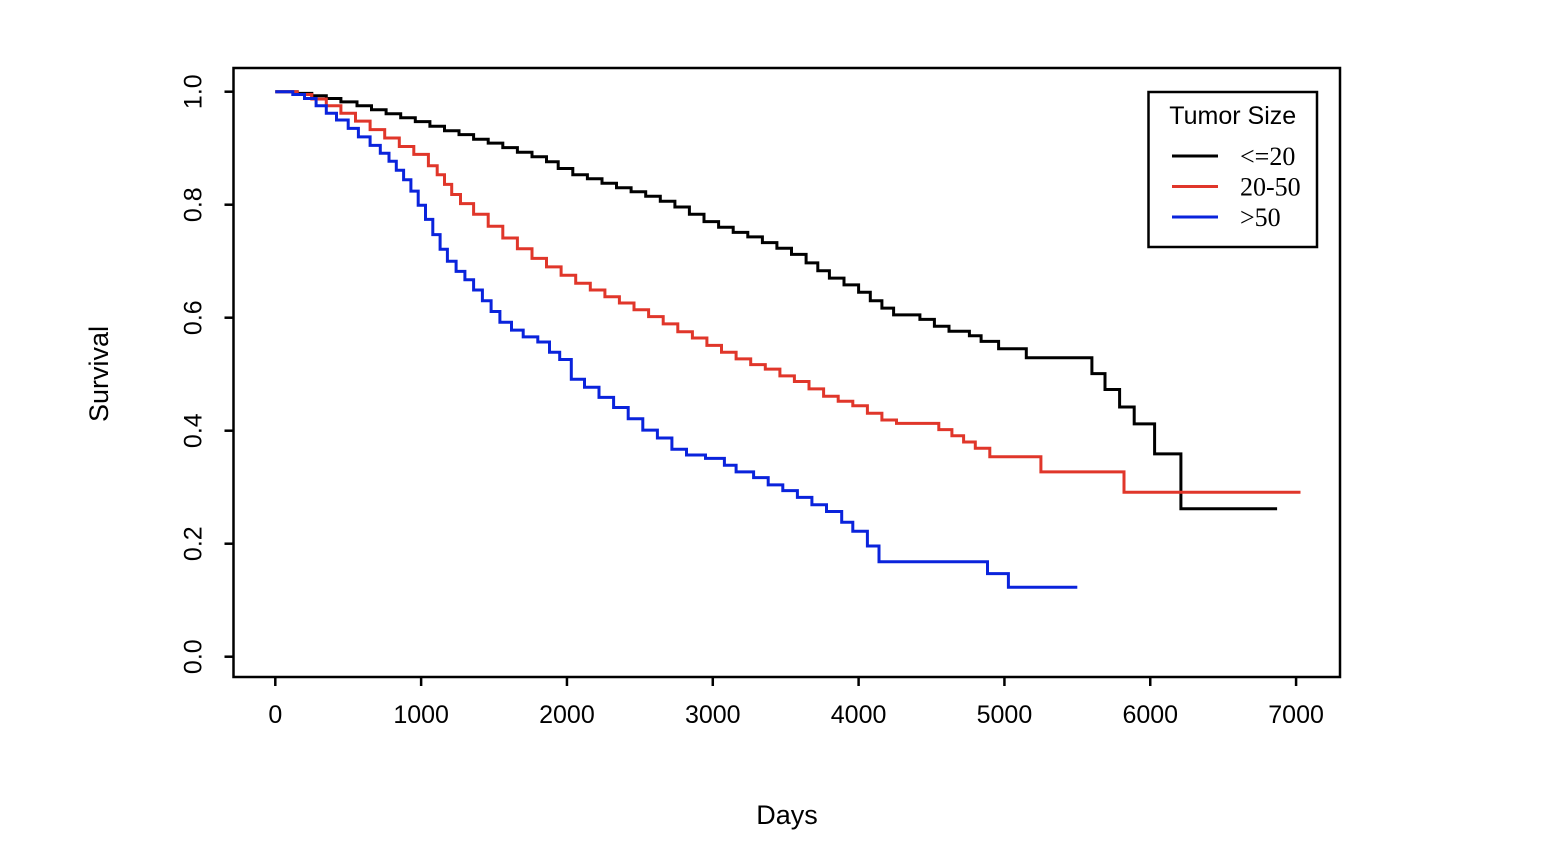 This screenshot has width=1552, height=868. What do you see at coordinates (1260, 217) in the screenshot?
I see `legend-label->50: >50` at bounding box center [1260, 217].